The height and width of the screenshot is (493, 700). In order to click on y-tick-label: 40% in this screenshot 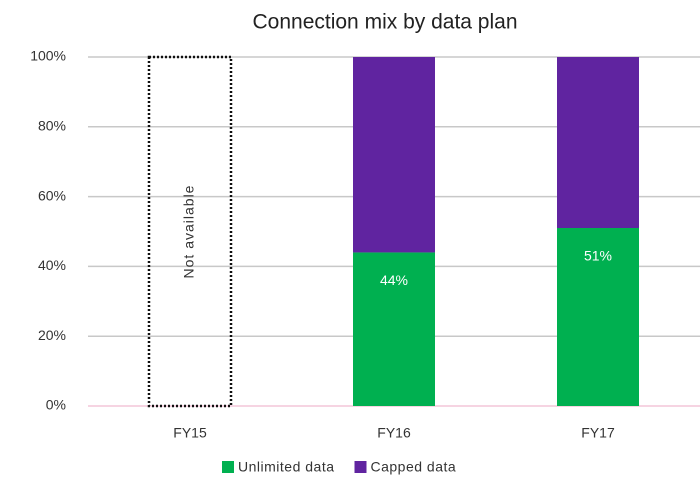, I will do `click(52, 265)`.